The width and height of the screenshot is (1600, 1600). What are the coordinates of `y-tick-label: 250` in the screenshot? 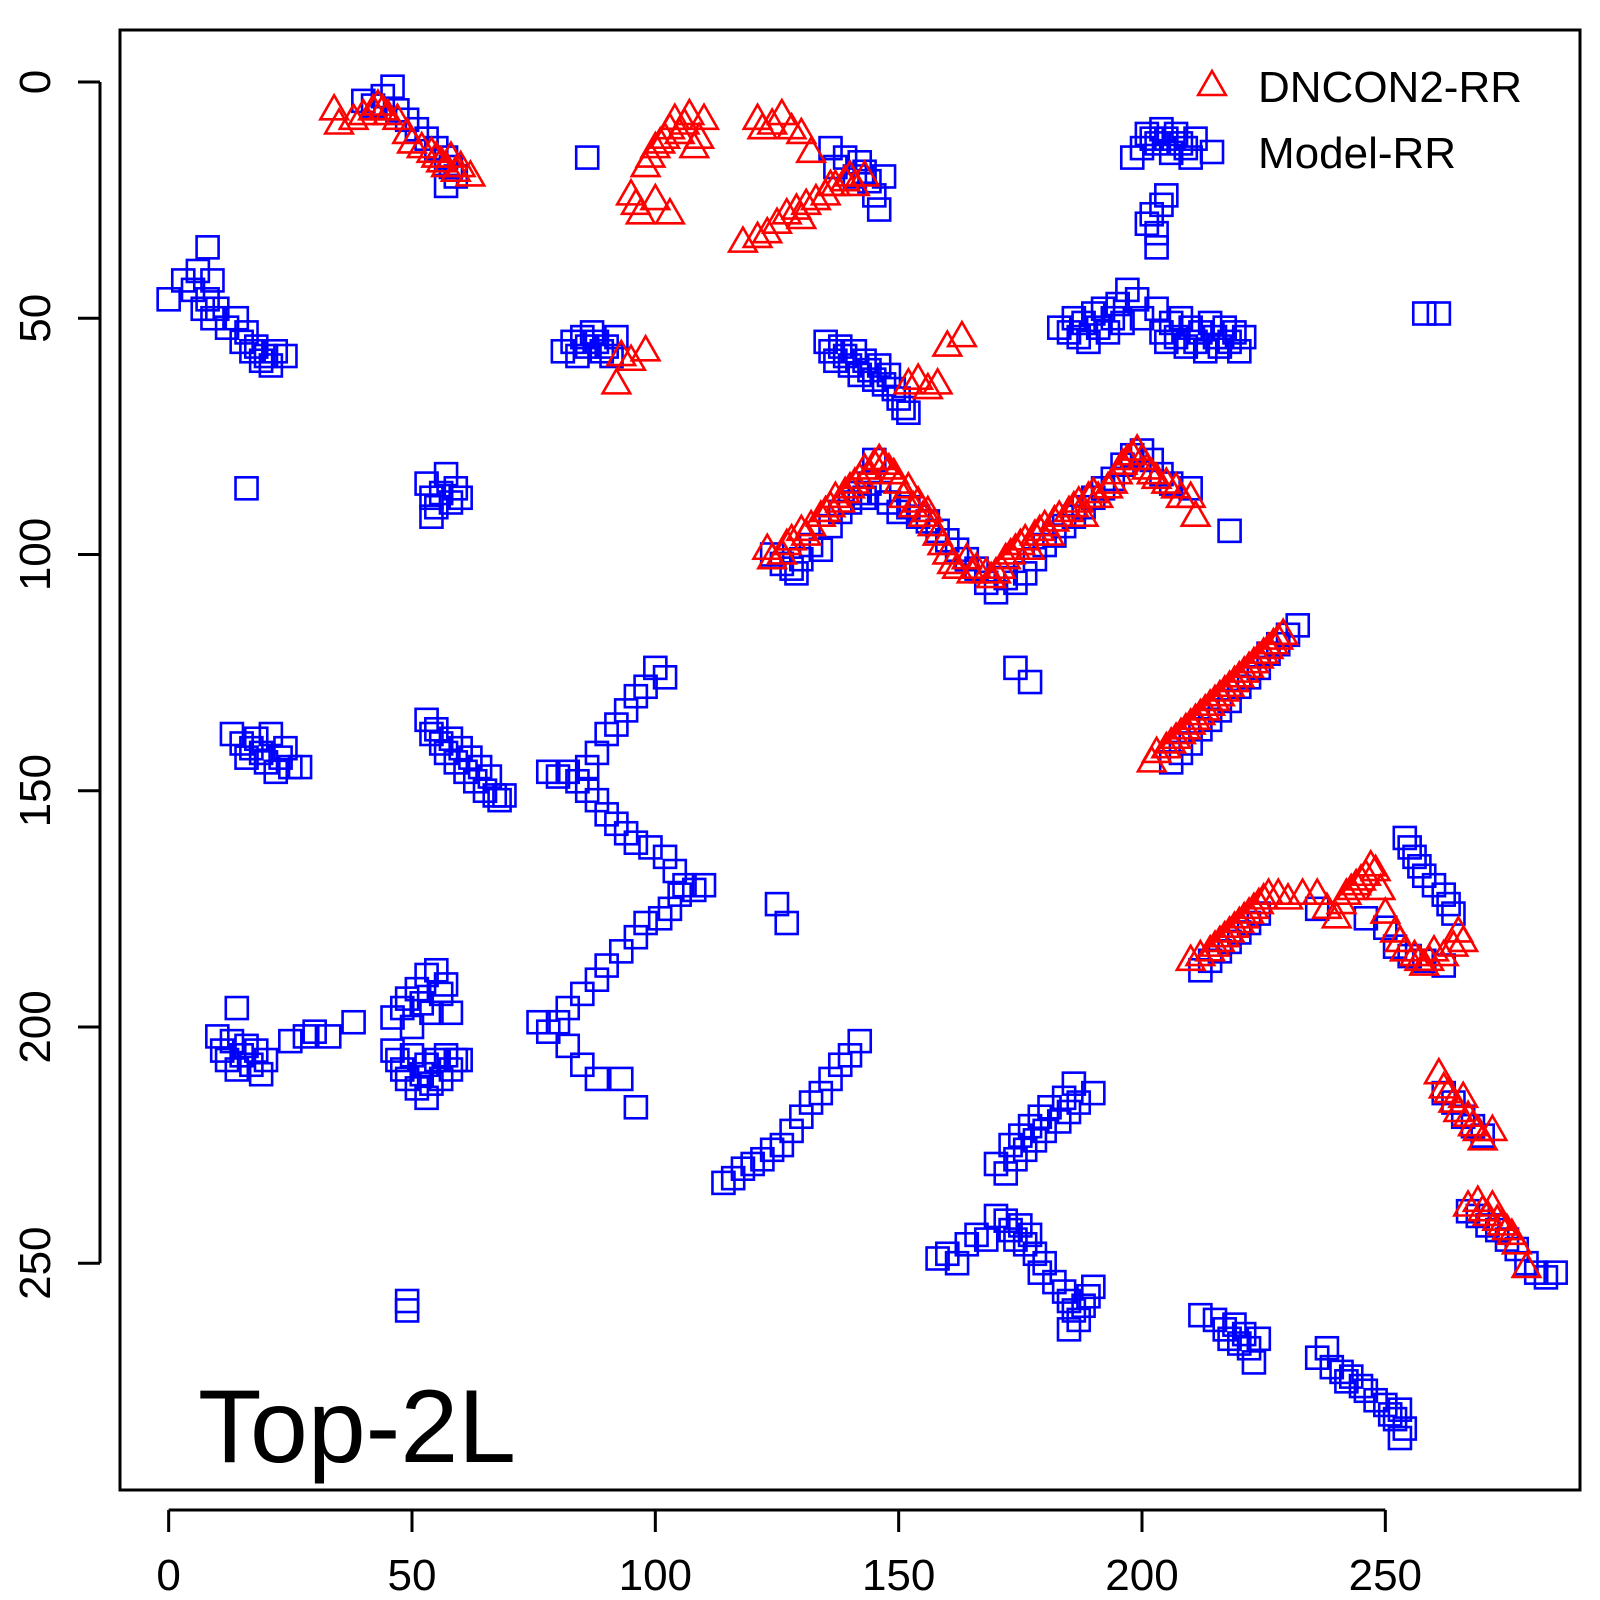 It's located at (35, 1262).